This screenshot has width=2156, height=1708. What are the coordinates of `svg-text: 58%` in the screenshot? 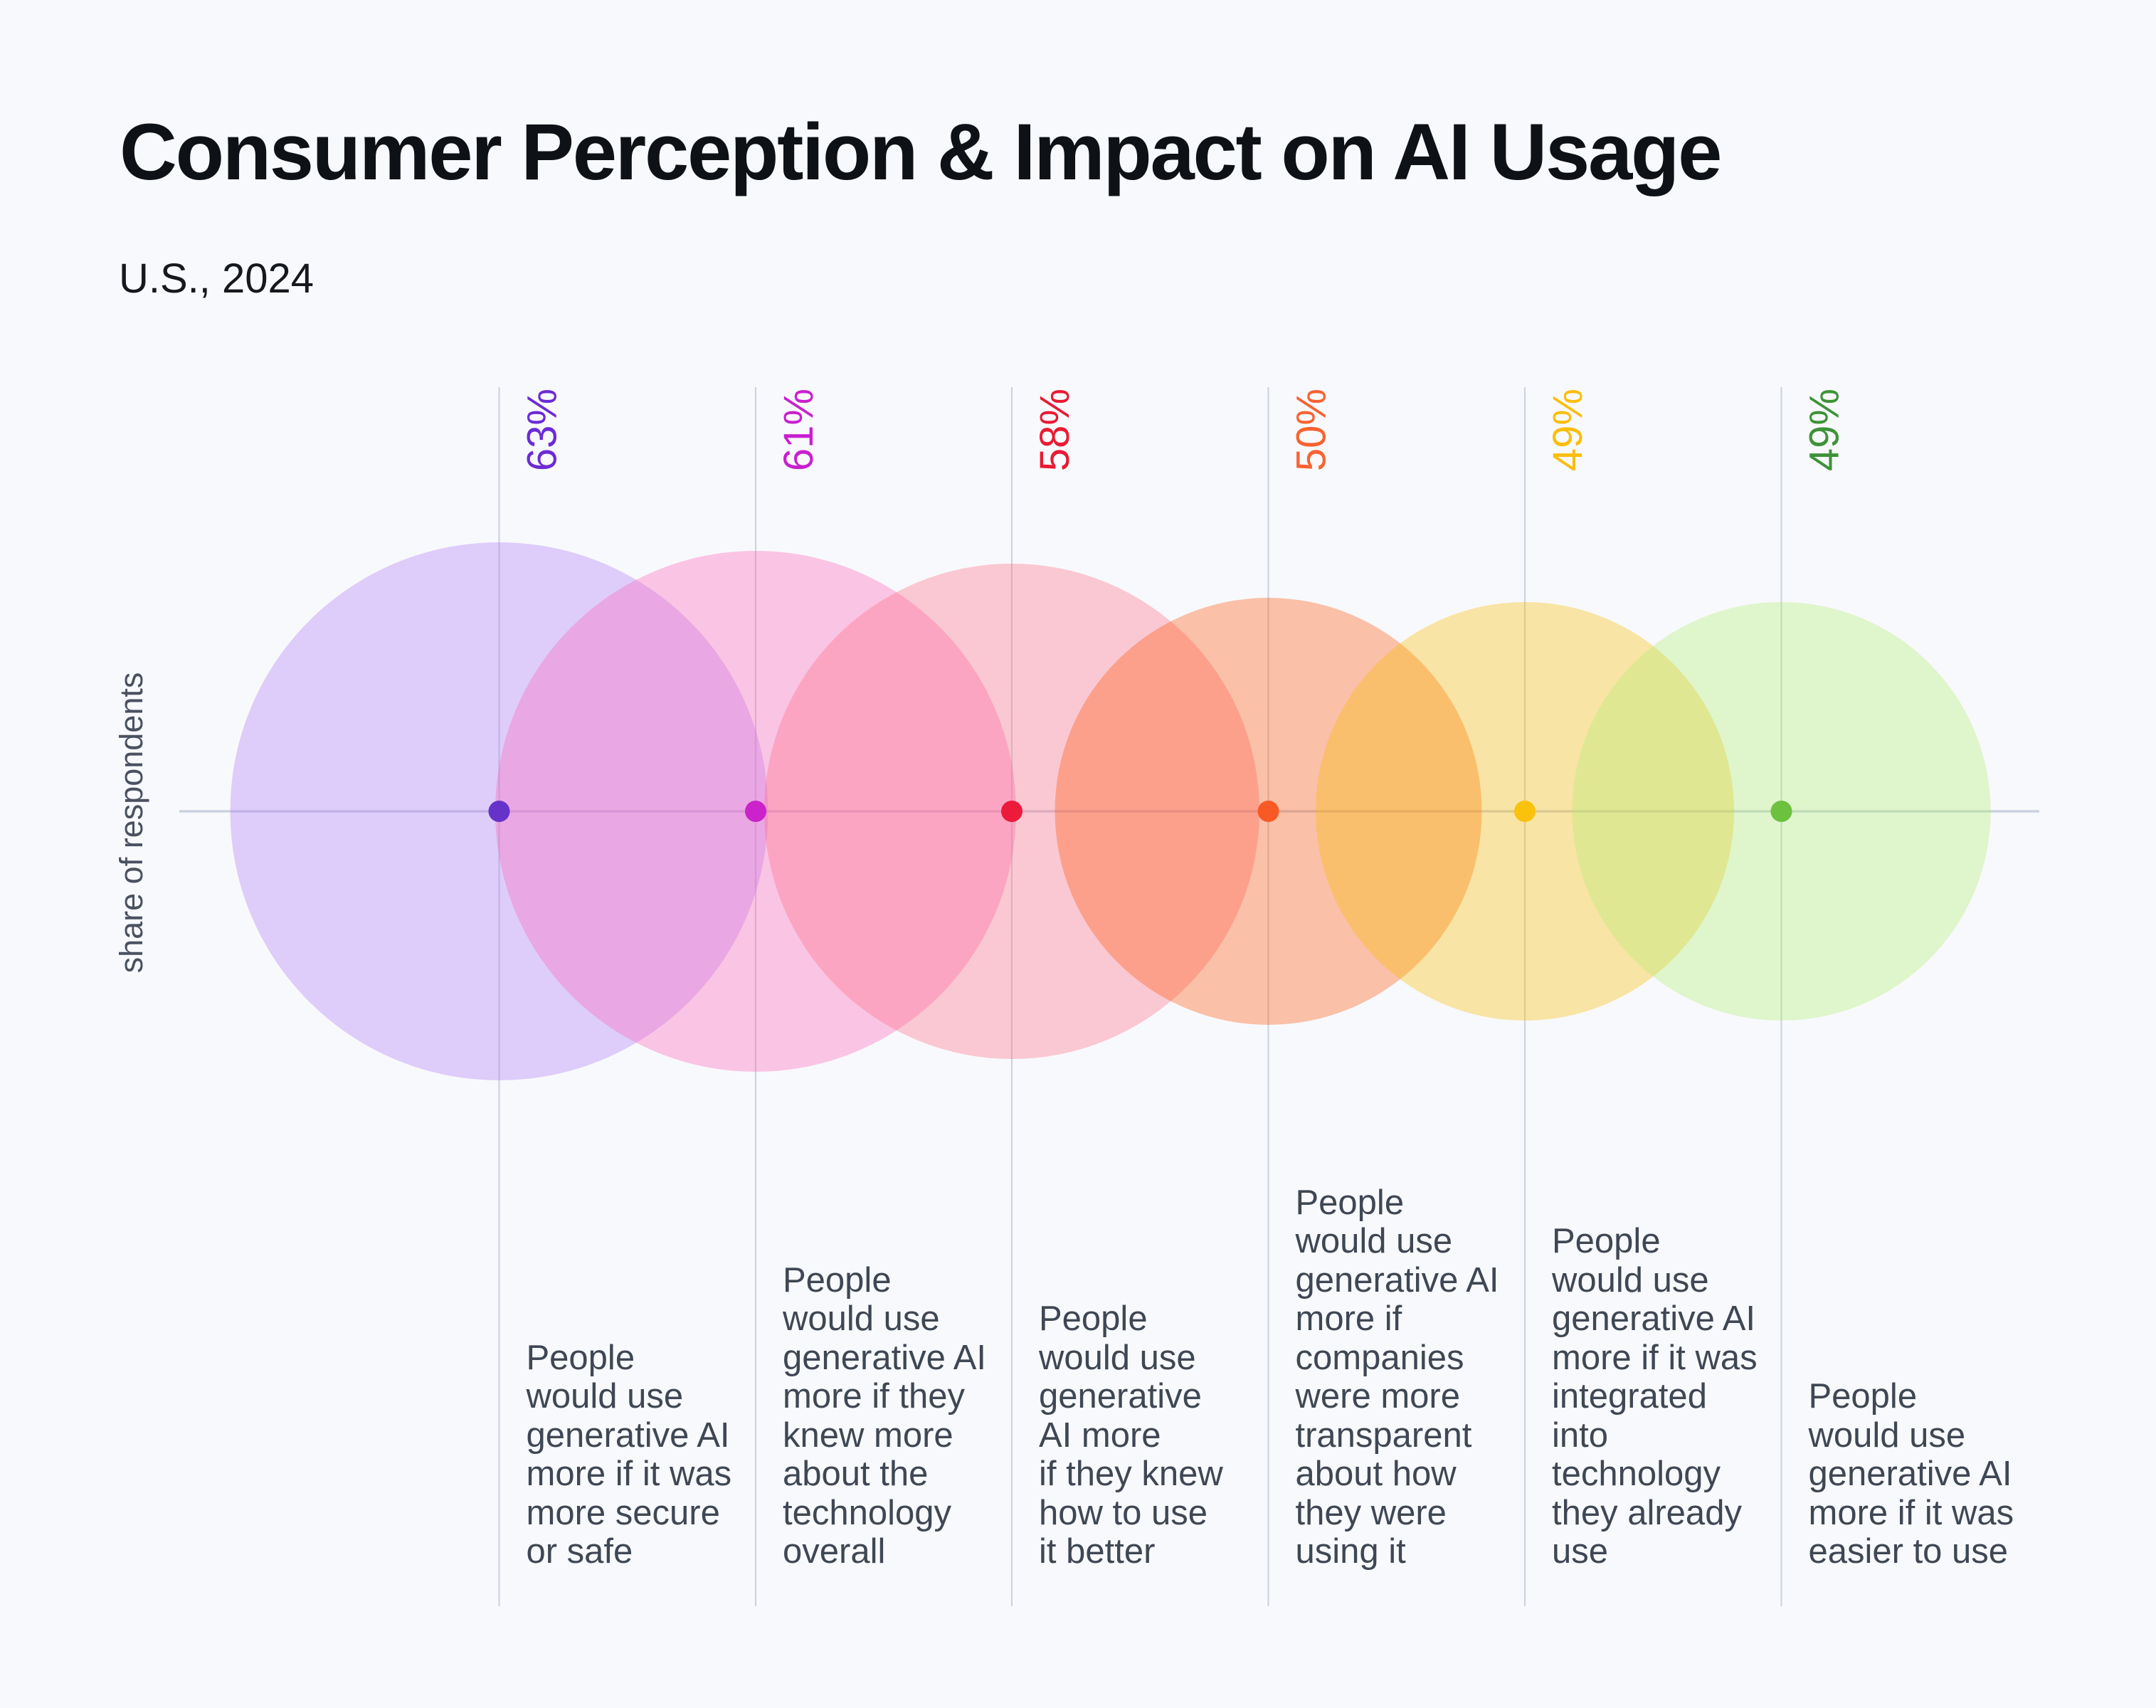 It's located at (1055, 430).